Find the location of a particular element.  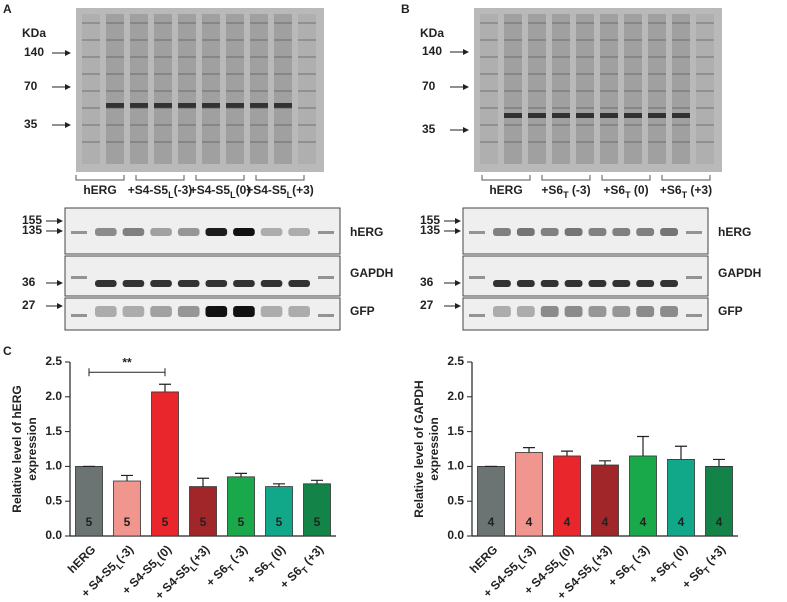

group-label-suffix: (-3) is located at coordinates (580, 190).